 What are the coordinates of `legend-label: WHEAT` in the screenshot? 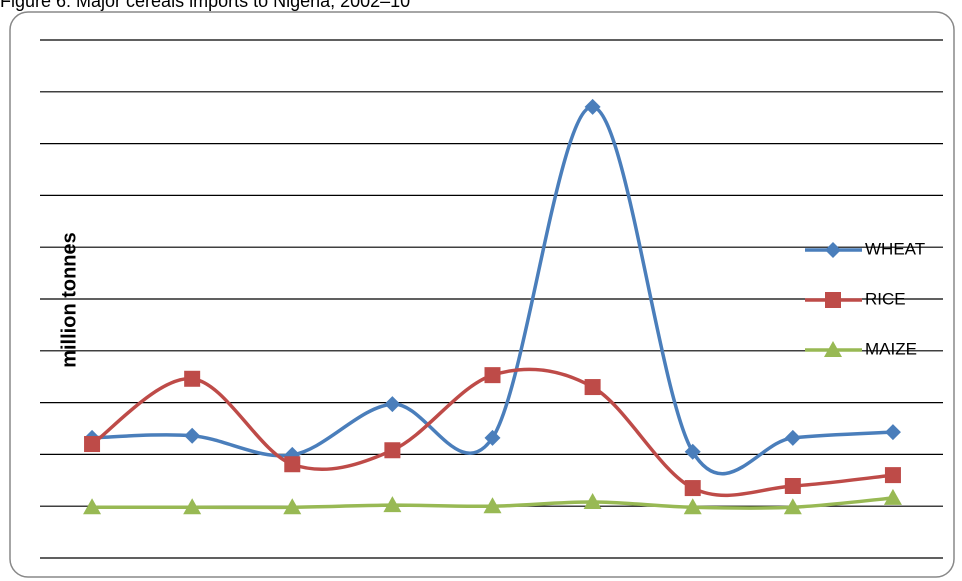 It's located at (895, 248).